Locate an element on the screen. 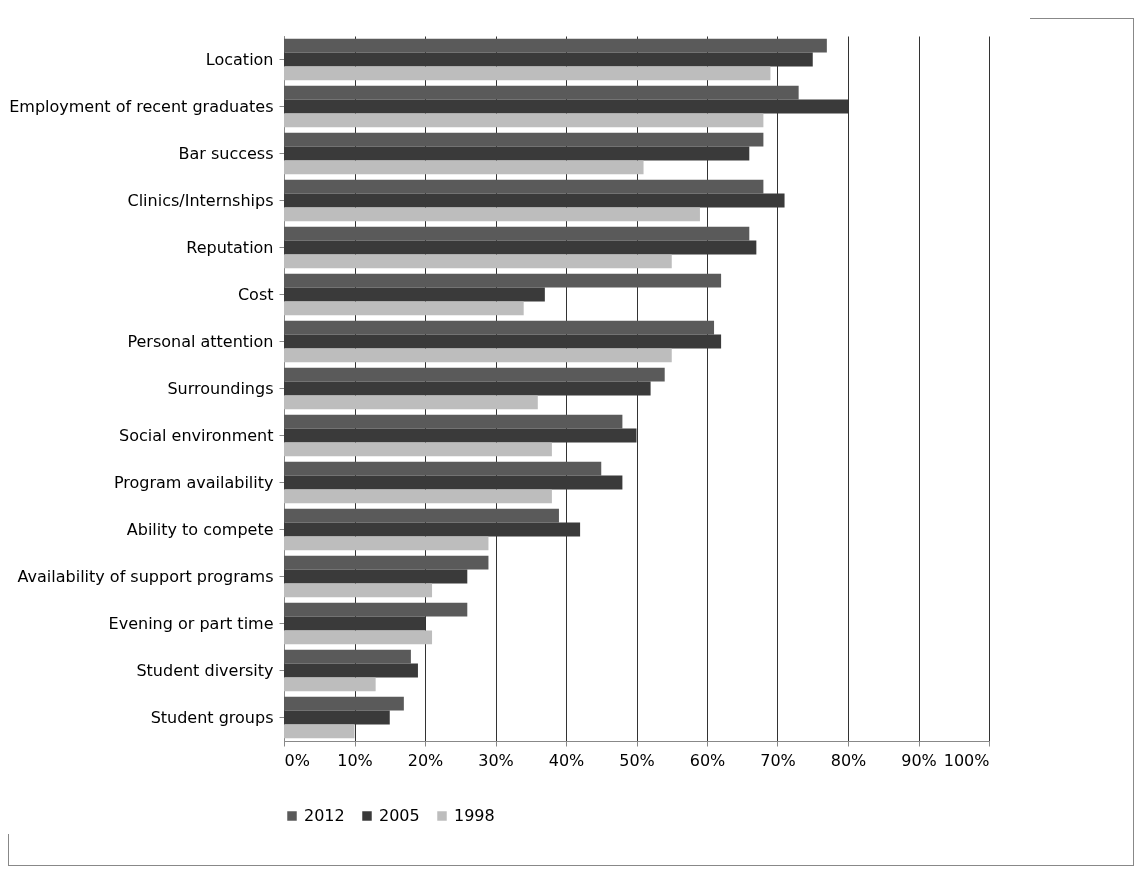  x-tick-label: 100% is located at coordinates (966, 760).